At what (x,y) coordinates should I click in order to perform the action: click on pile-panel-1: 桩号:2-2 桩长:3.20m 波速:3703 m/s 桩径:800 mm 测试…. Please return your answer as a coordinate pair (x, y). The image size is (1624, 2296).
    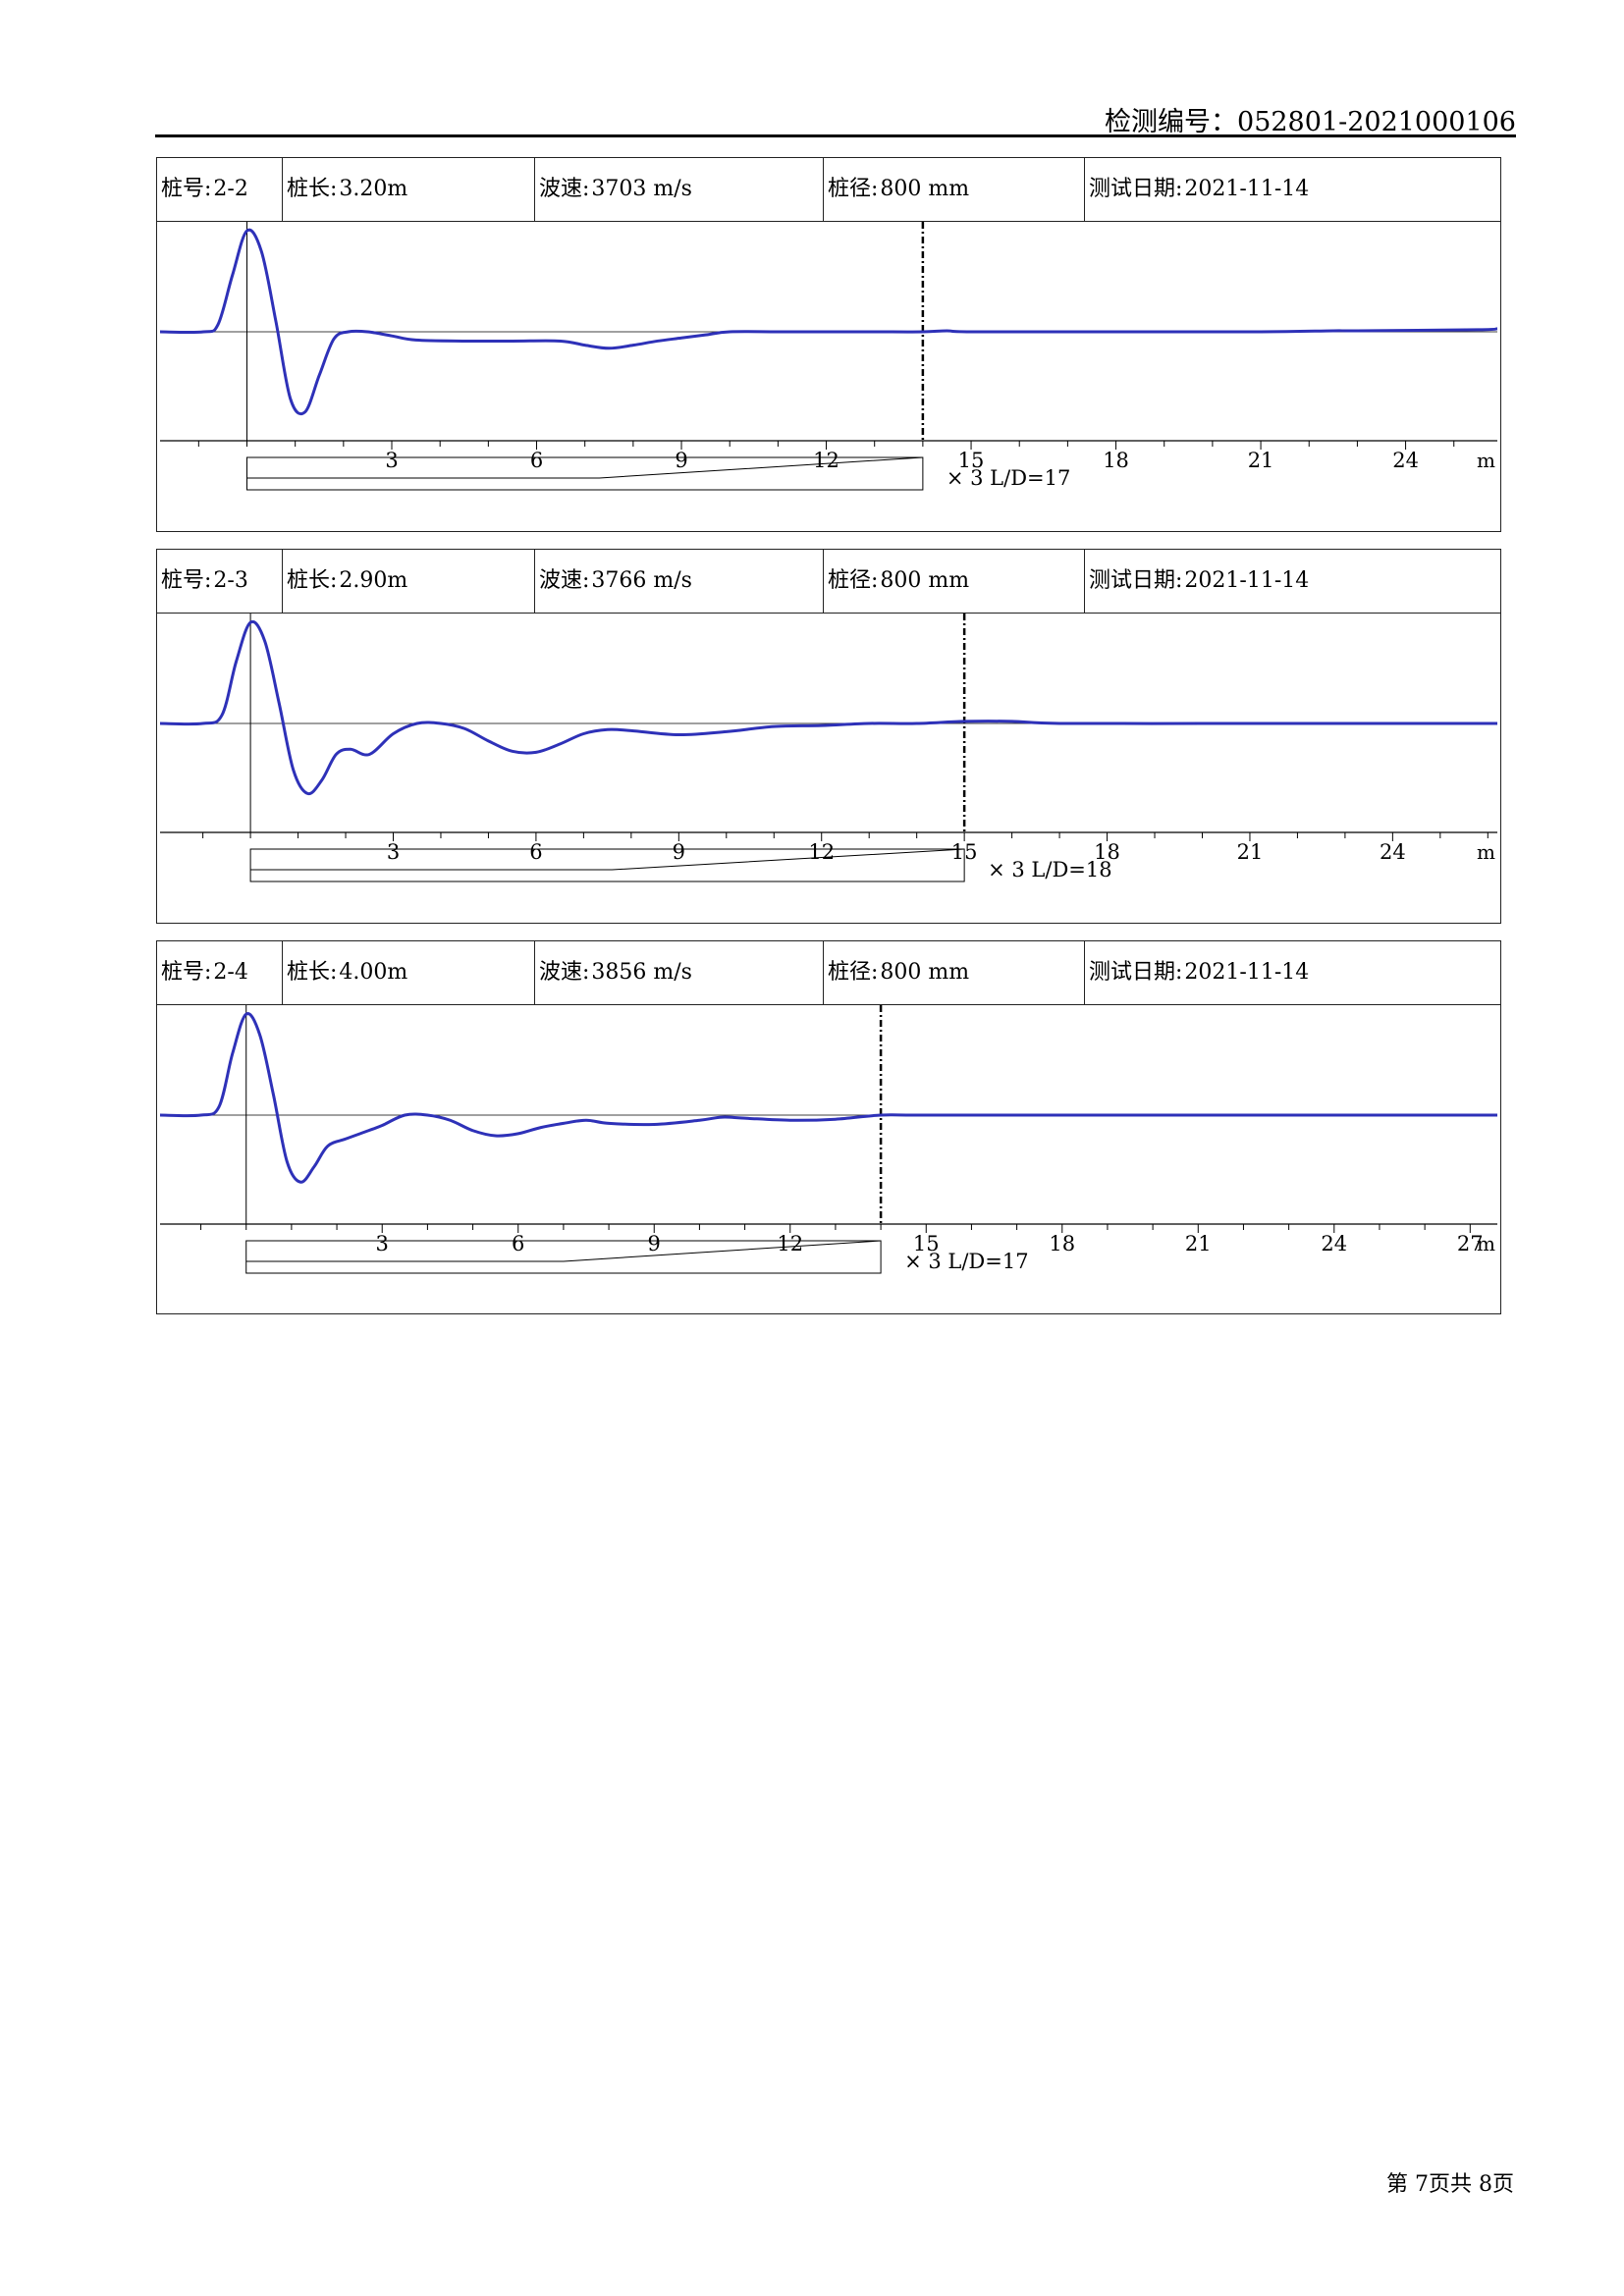
    Looking at the image, I should click on (828, 344).